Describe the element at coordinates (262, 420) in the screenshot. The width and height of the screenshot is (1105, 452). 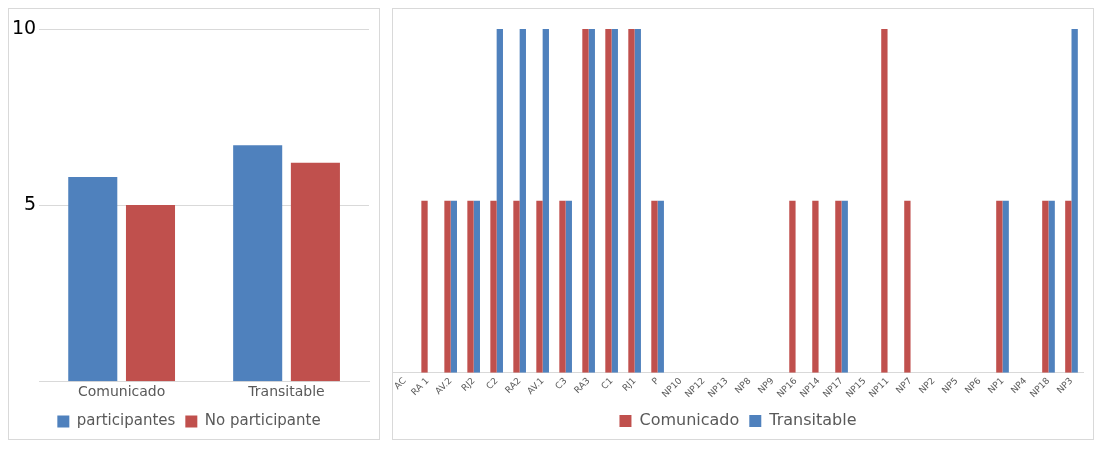
I see `legend-label: No participante` at that location.